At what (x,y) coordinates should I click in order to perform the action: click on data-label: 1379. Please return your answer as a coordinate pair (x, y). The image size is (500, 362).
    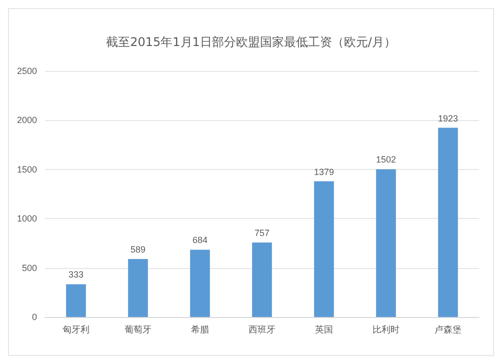
    Looking at the image, I should click on (324, 171).